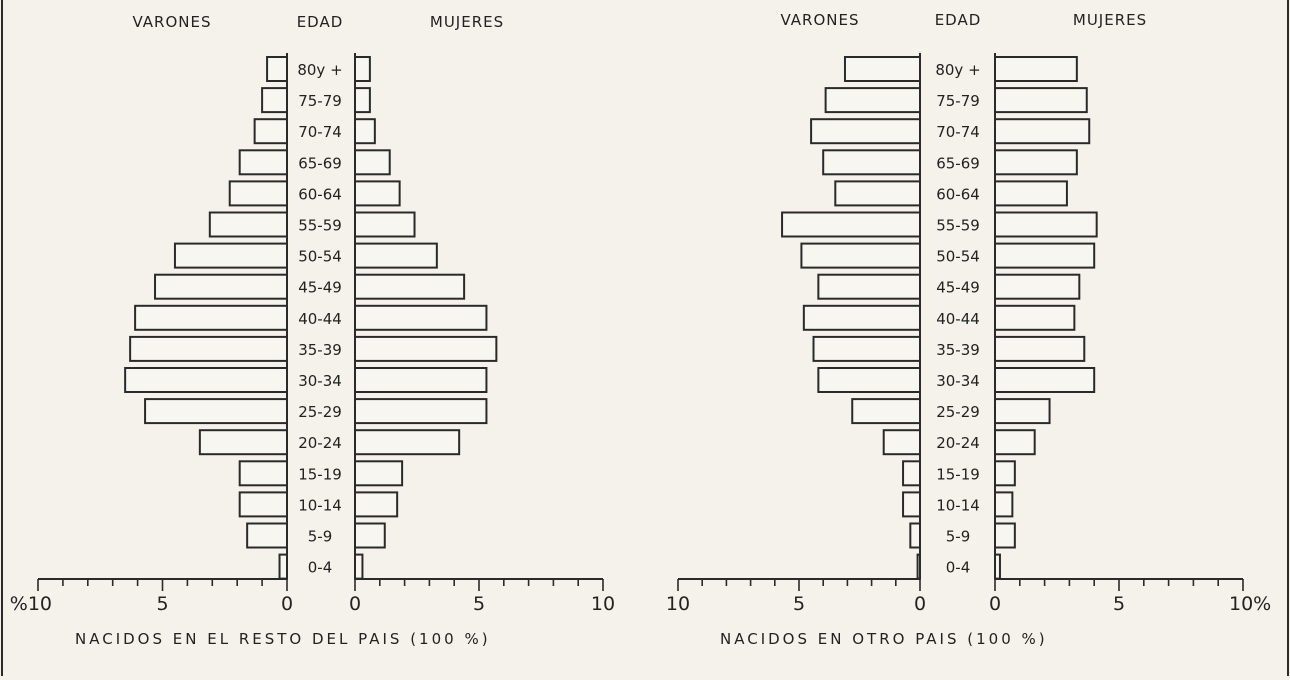 This screenshot has width=1290, height=680. I want to click on p1-age-label-2: 70-74, so click(320, 132).